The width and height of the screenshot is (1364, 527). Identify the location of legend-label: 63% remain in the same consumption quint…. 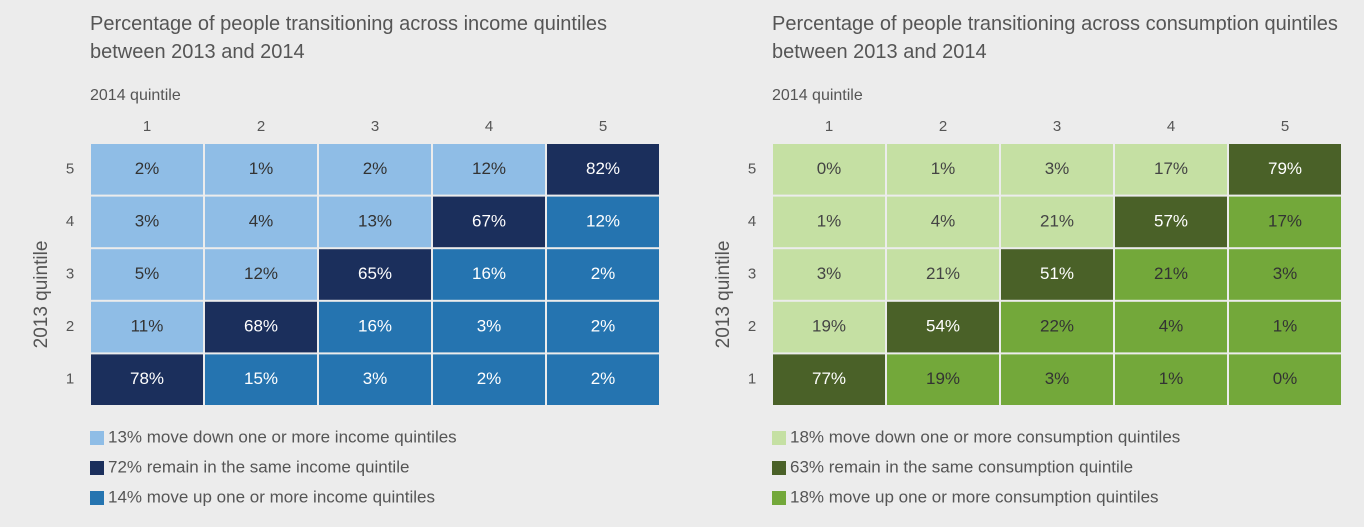
(961, 466).